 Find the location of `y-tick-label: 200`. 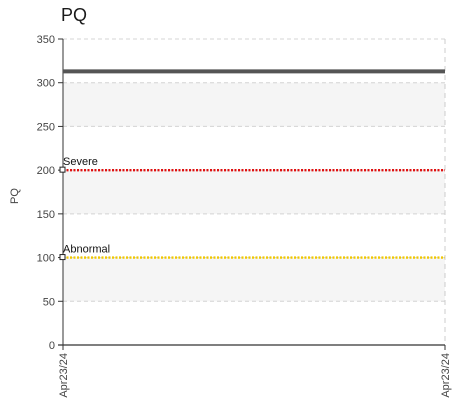

y-tick-label: 200 is located at coordinates (46, 171).